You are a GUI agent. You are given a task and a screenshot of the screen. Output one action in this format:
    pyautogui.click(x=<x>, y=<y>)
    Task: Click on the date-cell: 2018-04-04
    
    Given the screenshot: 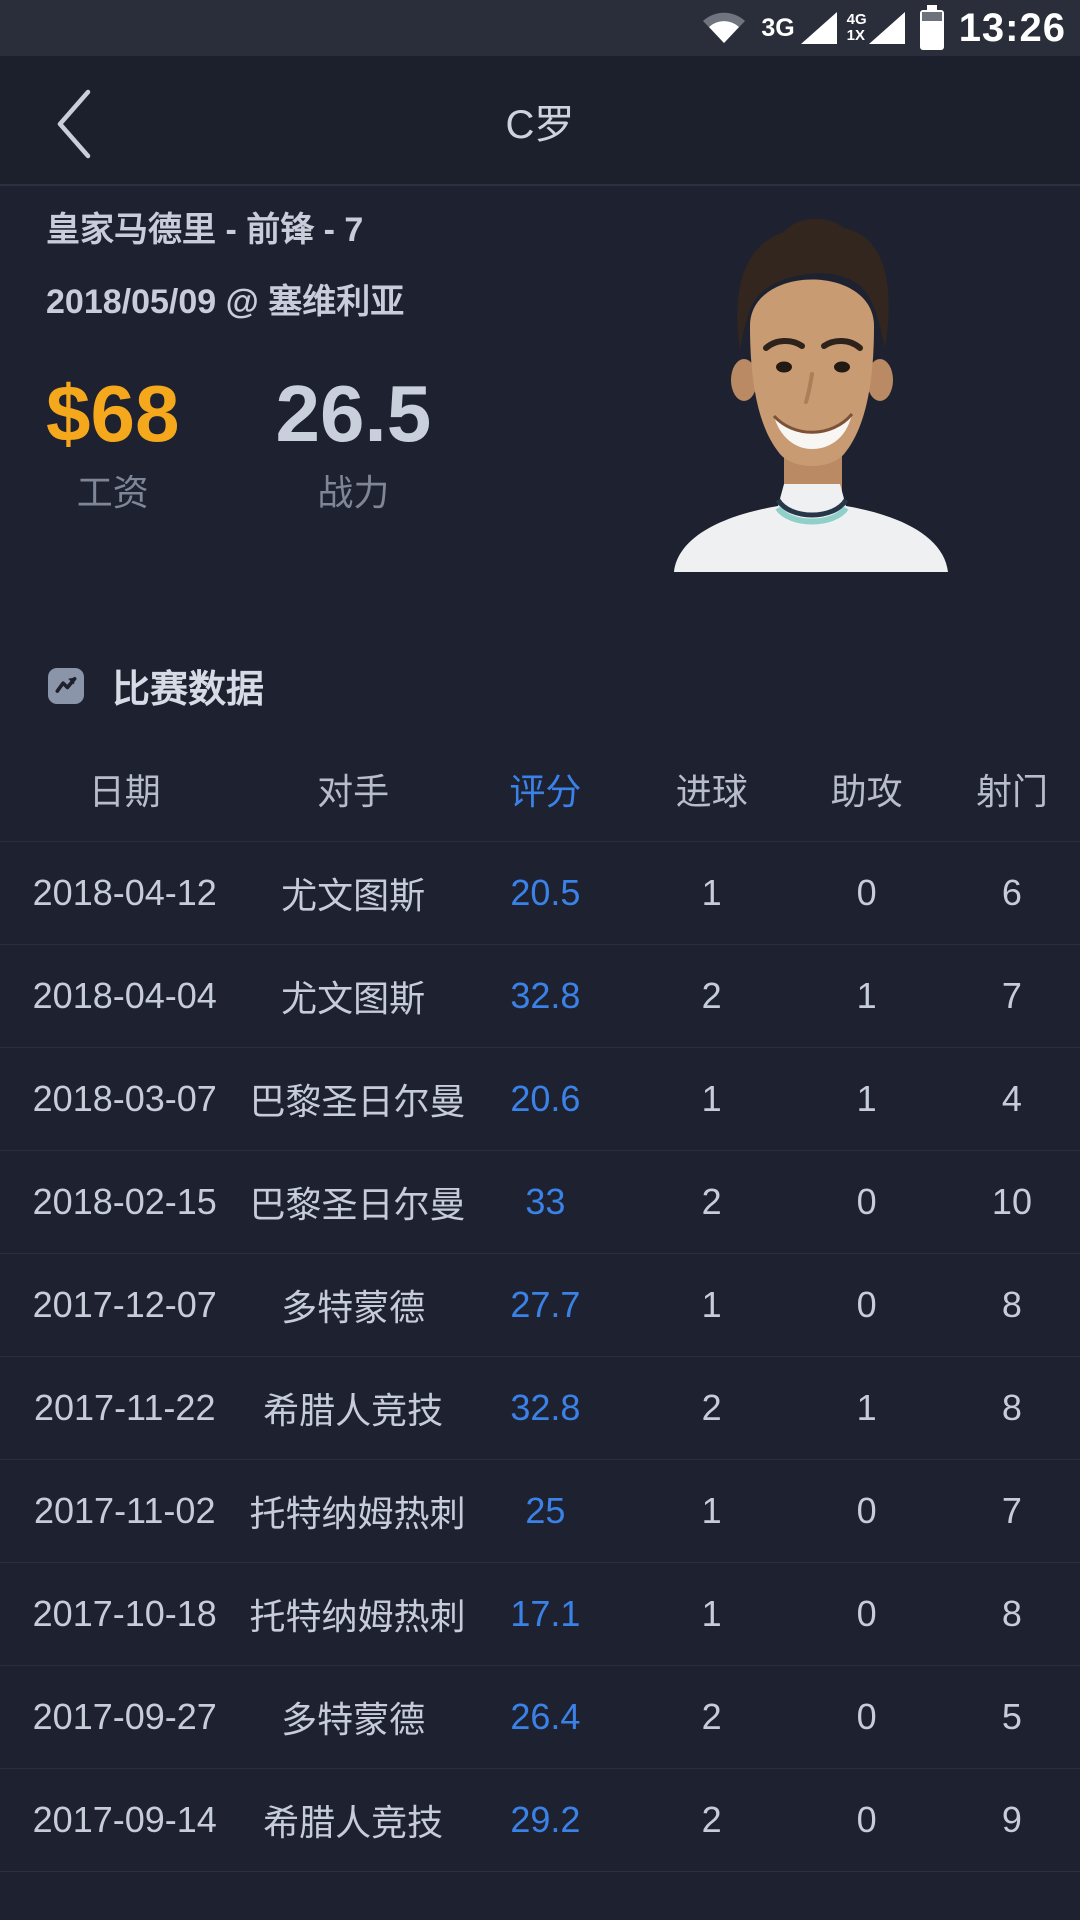 What is the action you would take?
    pyautogui.click(x=124, y=995)
    